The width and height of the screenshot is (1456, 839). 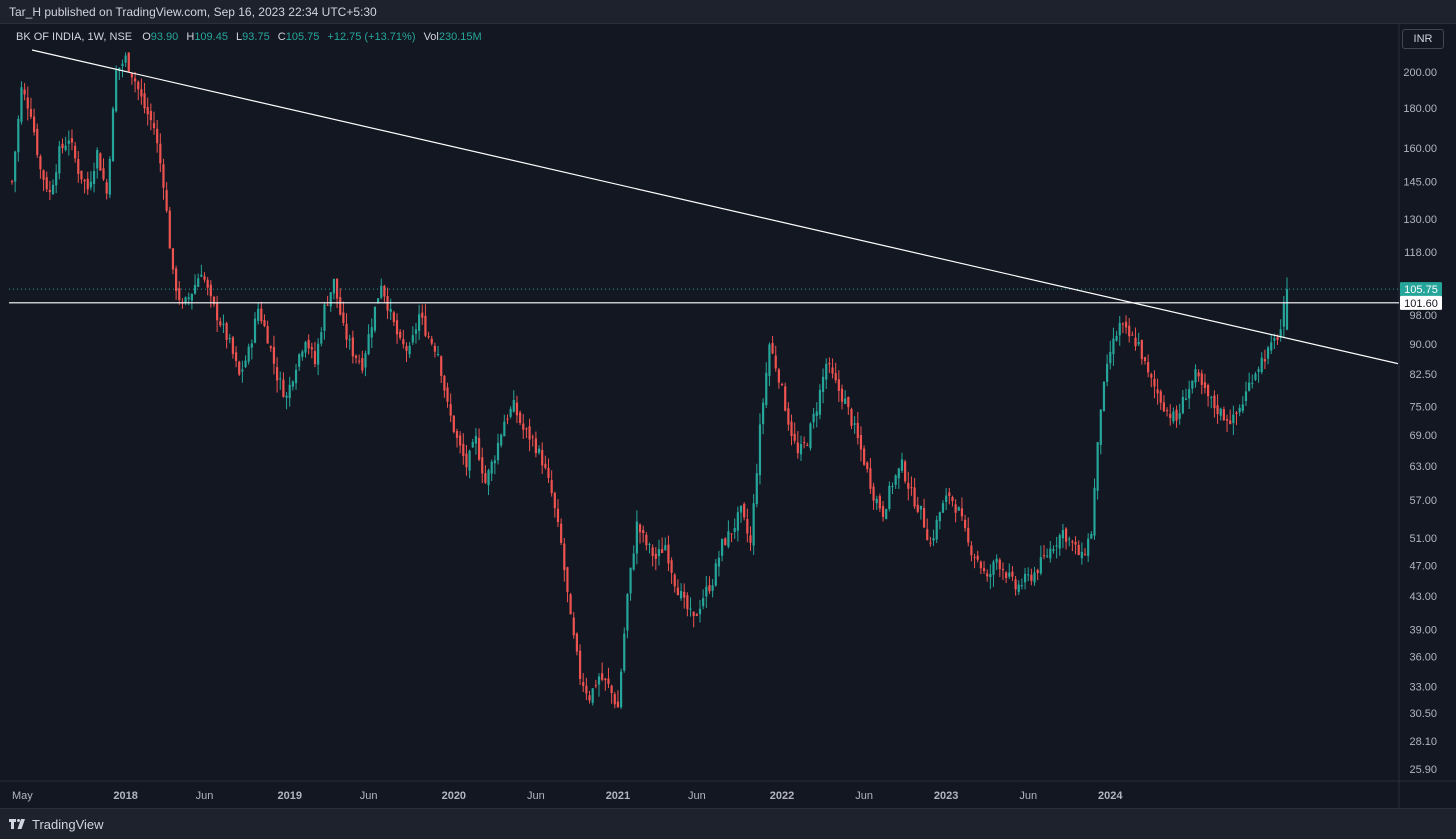 I want to click on change-value: +12.75 (+13.71%), so click(x=371, y=37).